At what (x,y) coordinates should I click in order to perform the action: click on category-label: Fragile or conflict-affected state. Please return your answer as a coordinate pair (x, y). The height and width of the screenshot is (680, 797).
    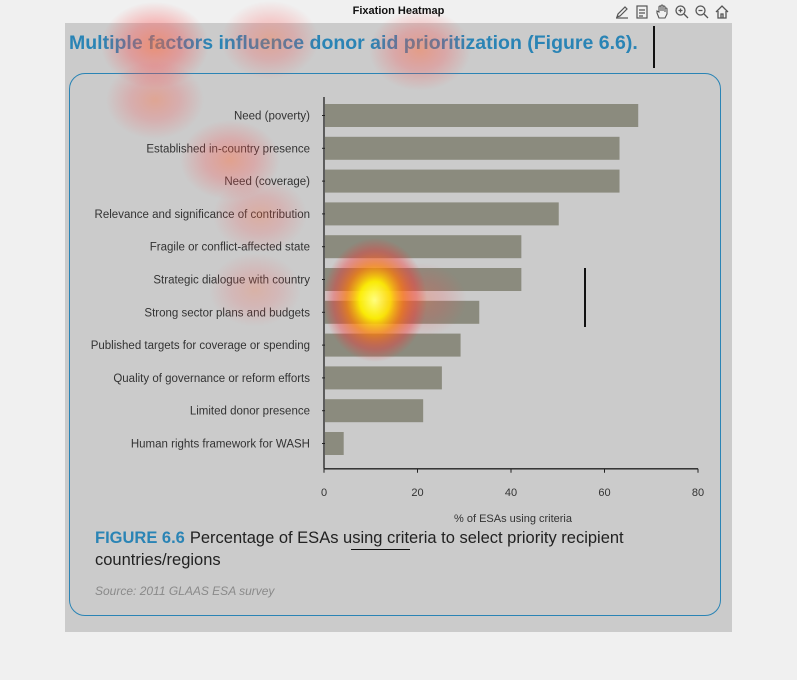
    Looking at the image, I should click on (230, 248).